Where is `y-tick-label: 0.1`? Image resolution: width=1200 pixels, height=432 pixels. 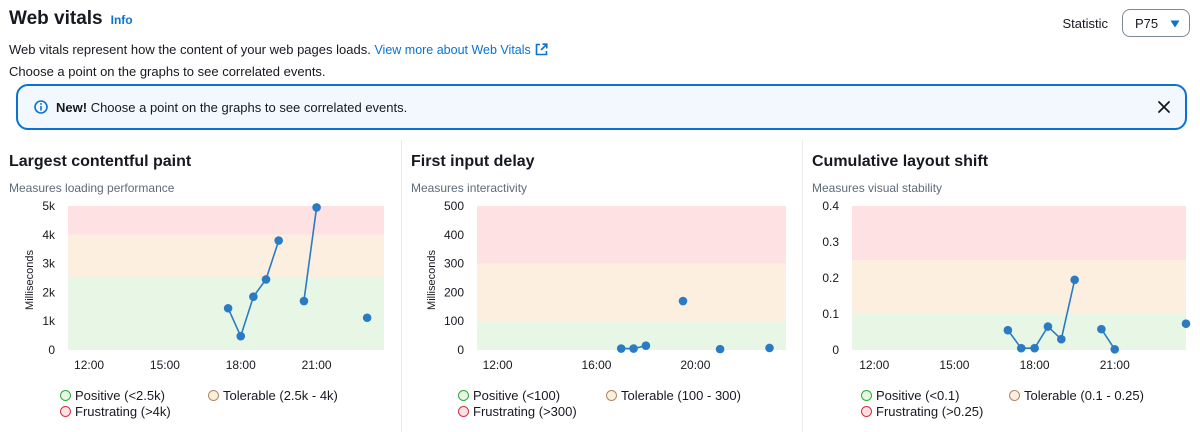 y-tick-label: 0.1 is located at coordinates (830, 314).